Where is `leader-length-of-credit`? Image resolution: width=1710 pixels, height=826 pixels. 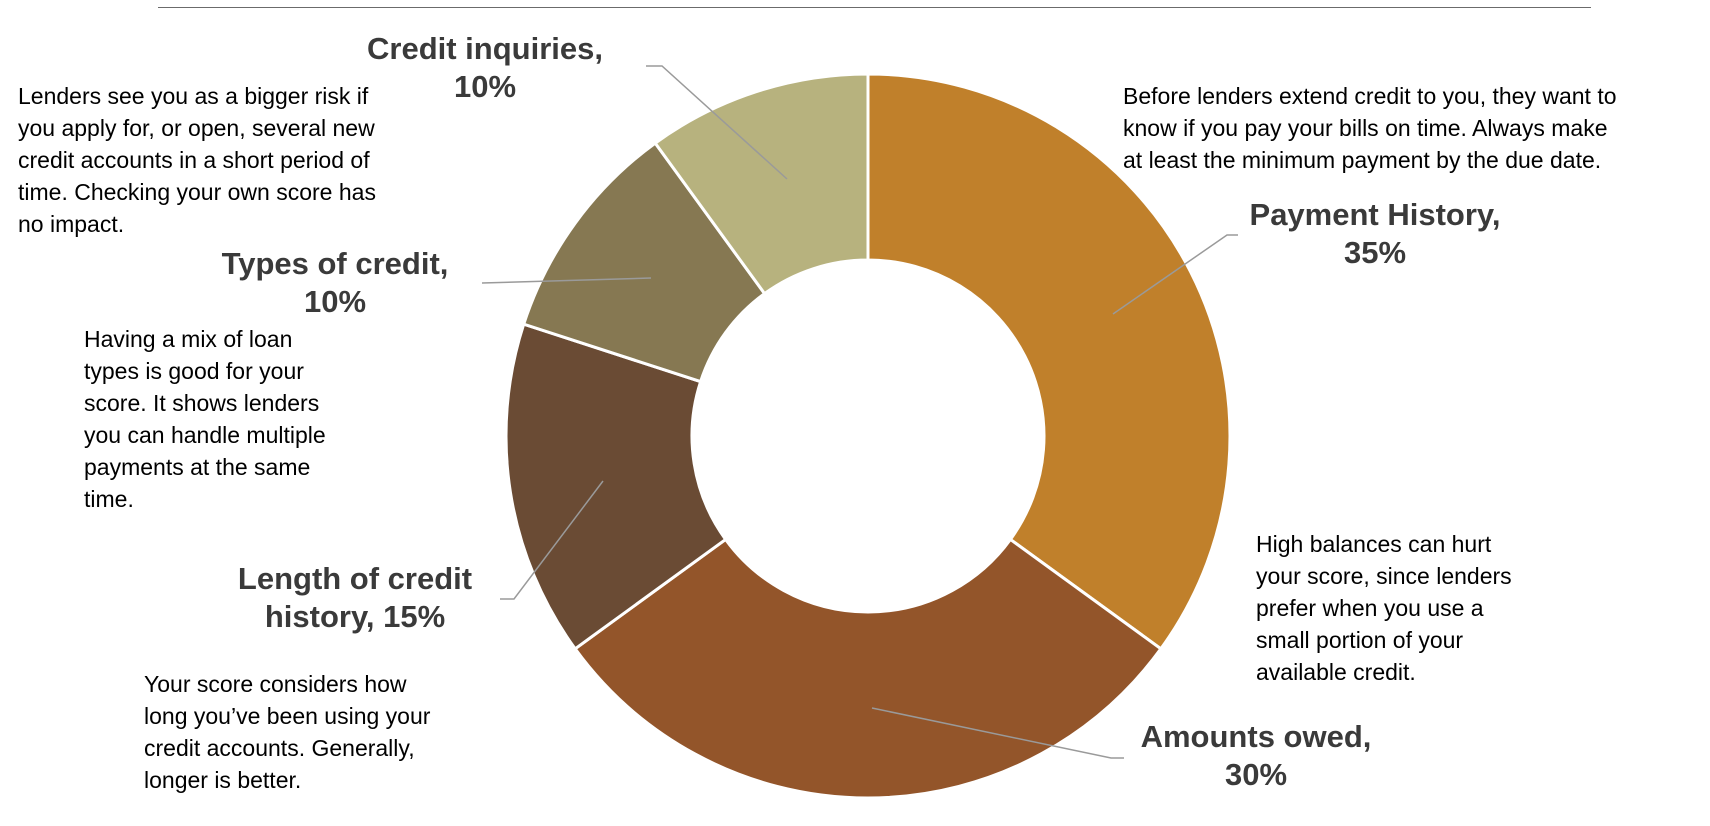 leader-length-of-credit is located at coordinates (552, 540).